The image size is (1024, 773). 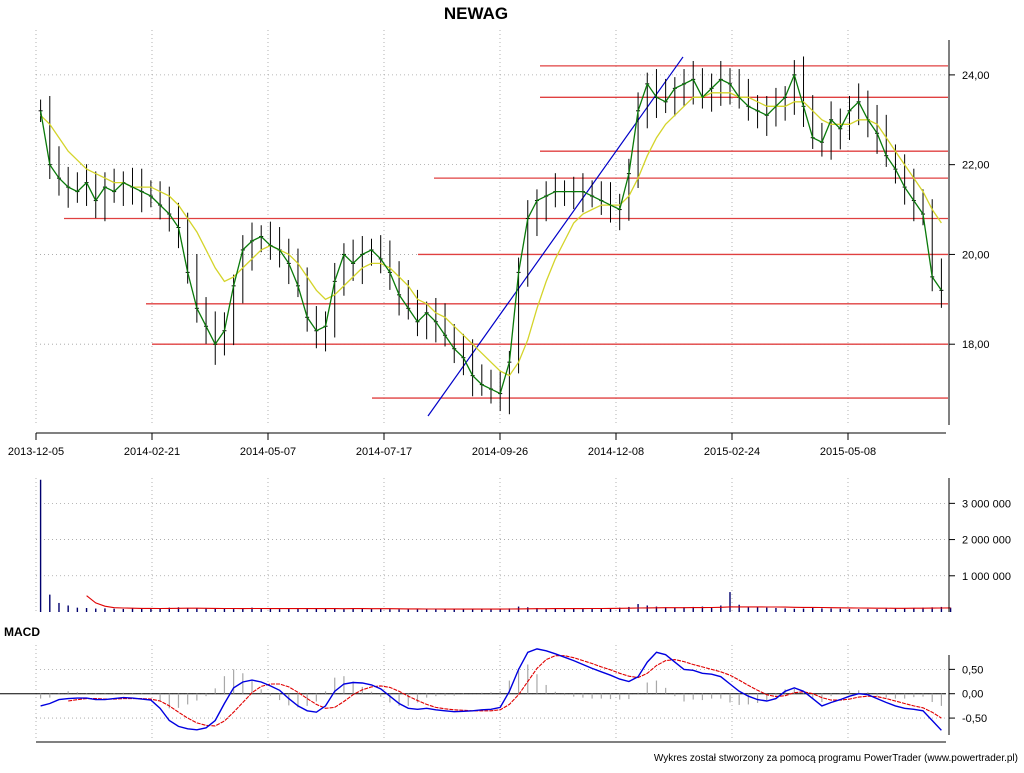 I want to click on macd-tick-label: -0,50, so click(x=974, y=719).